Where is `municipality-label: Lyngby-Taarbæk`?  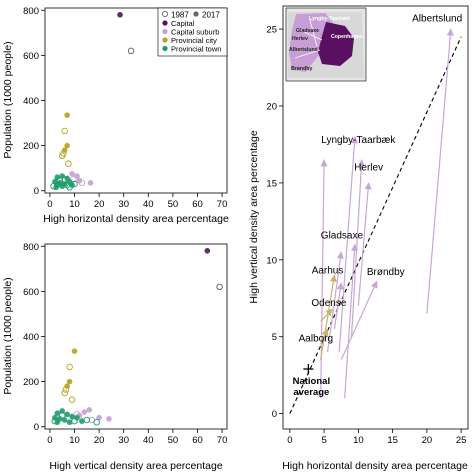 municipality-label: Lyngby-Taarbæk is located at coordinates (358, 140).